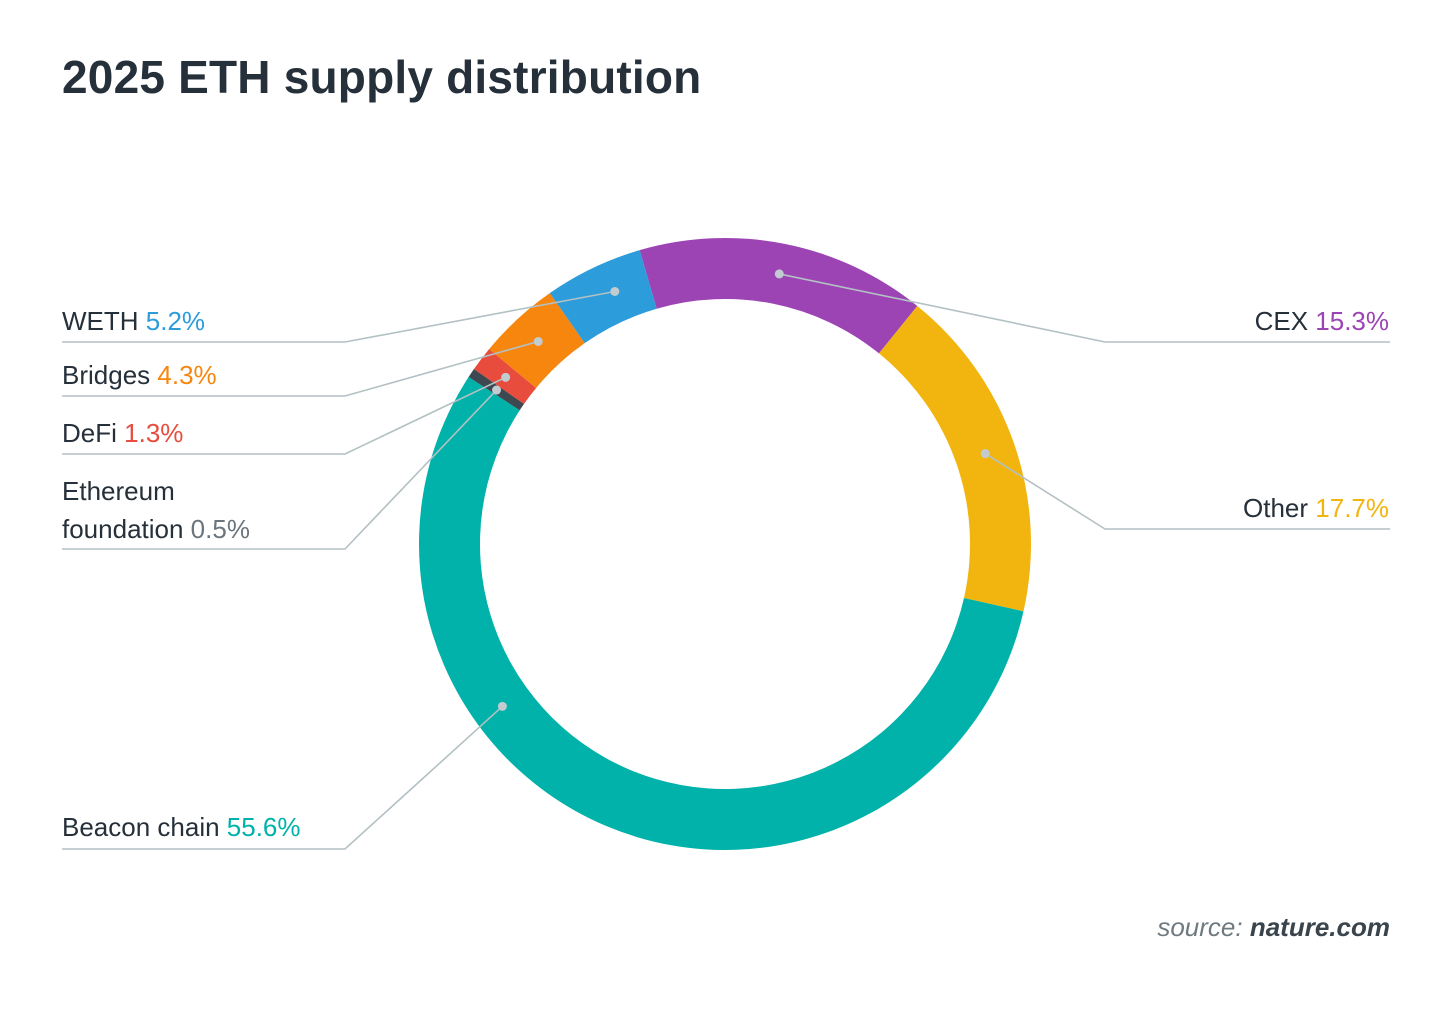  I want to click on leader-dot-other, so click(985, 454).